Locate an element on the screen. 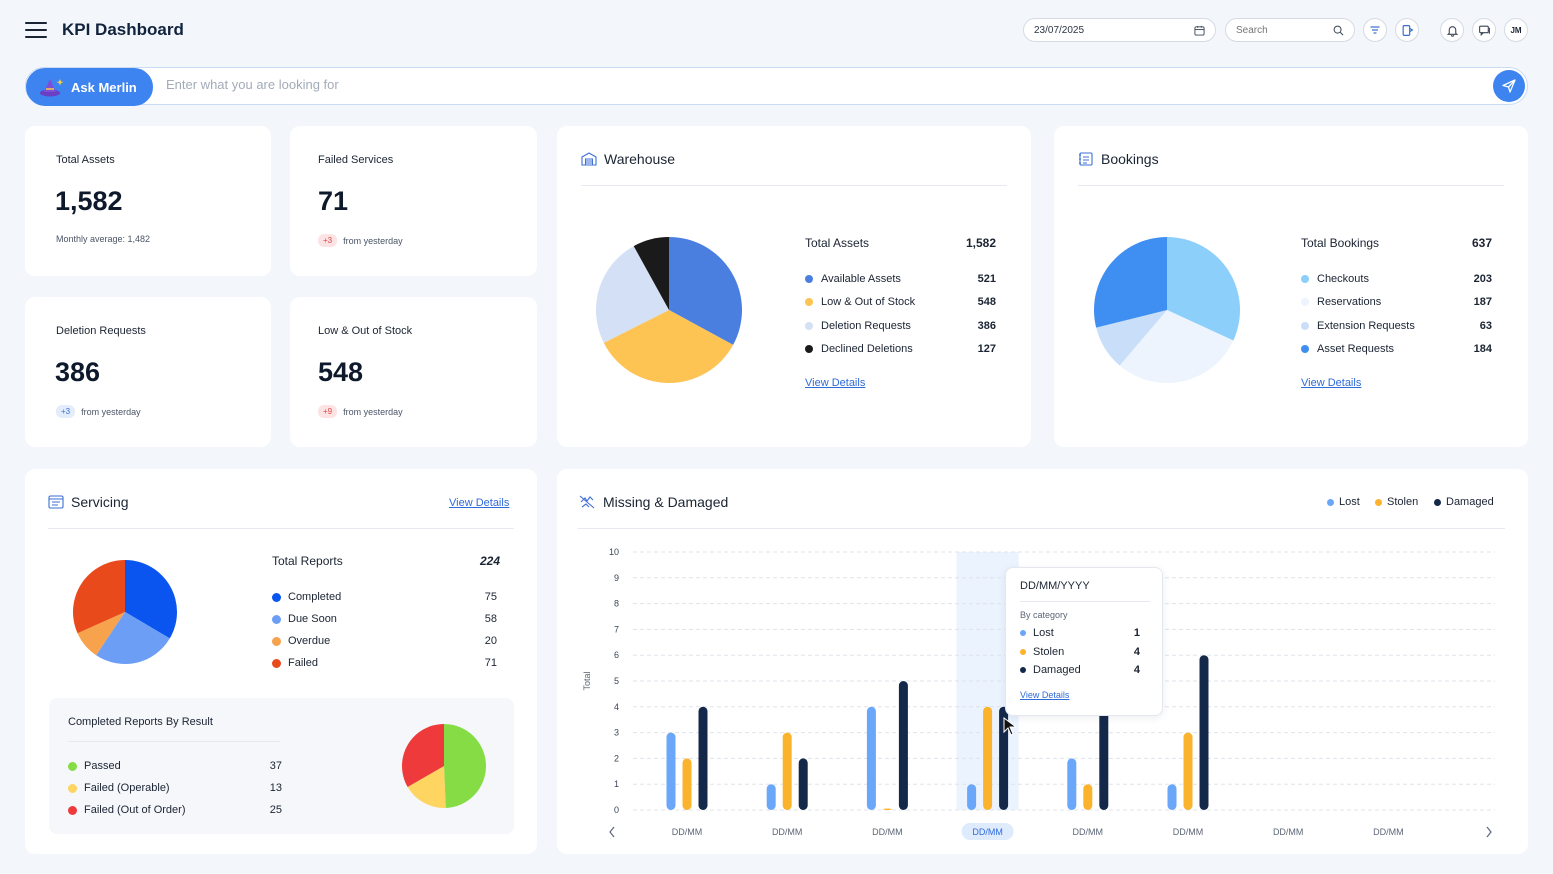 The width and height of the screenshot is (1553, 874). total-label: Total Bookings is located at coordinates (1340, 243).